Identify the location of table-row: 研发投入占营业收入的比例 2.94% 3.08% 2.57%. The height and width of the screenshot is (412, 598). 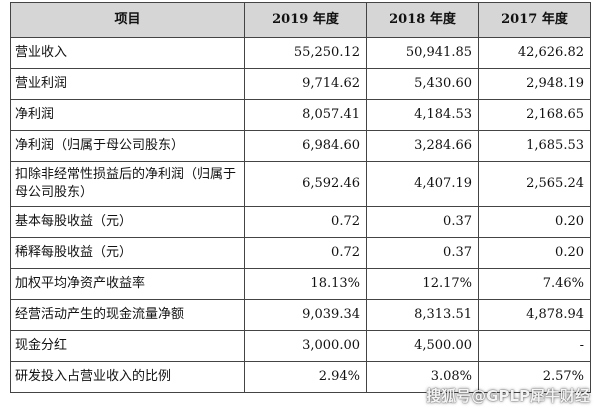
(300, 377).